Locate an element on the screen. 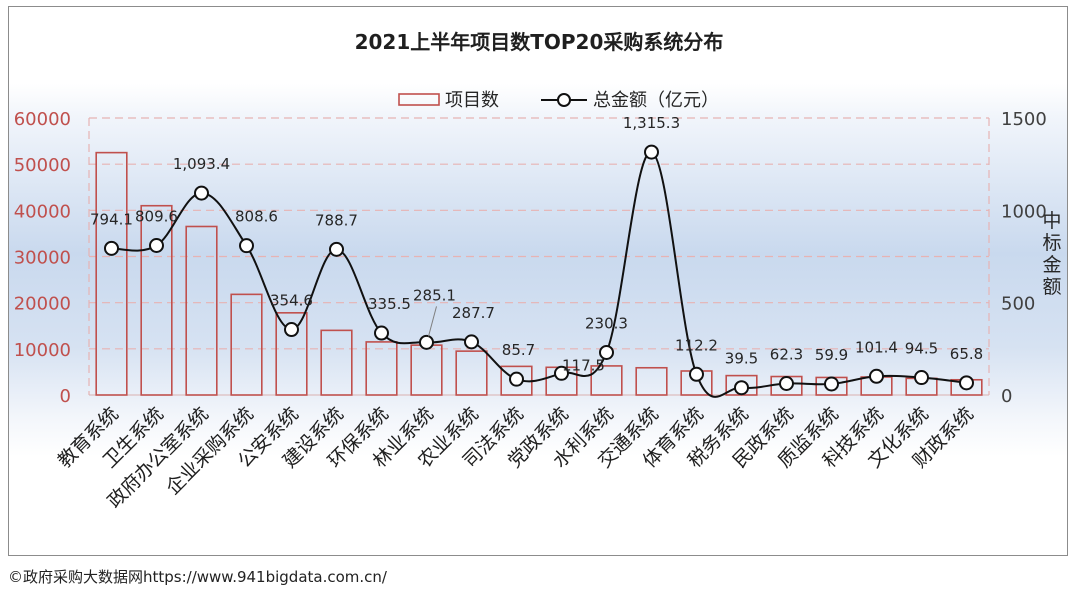 The image size is (1080, 595). data-label: 808.6 is located at coordinates (256, 217).